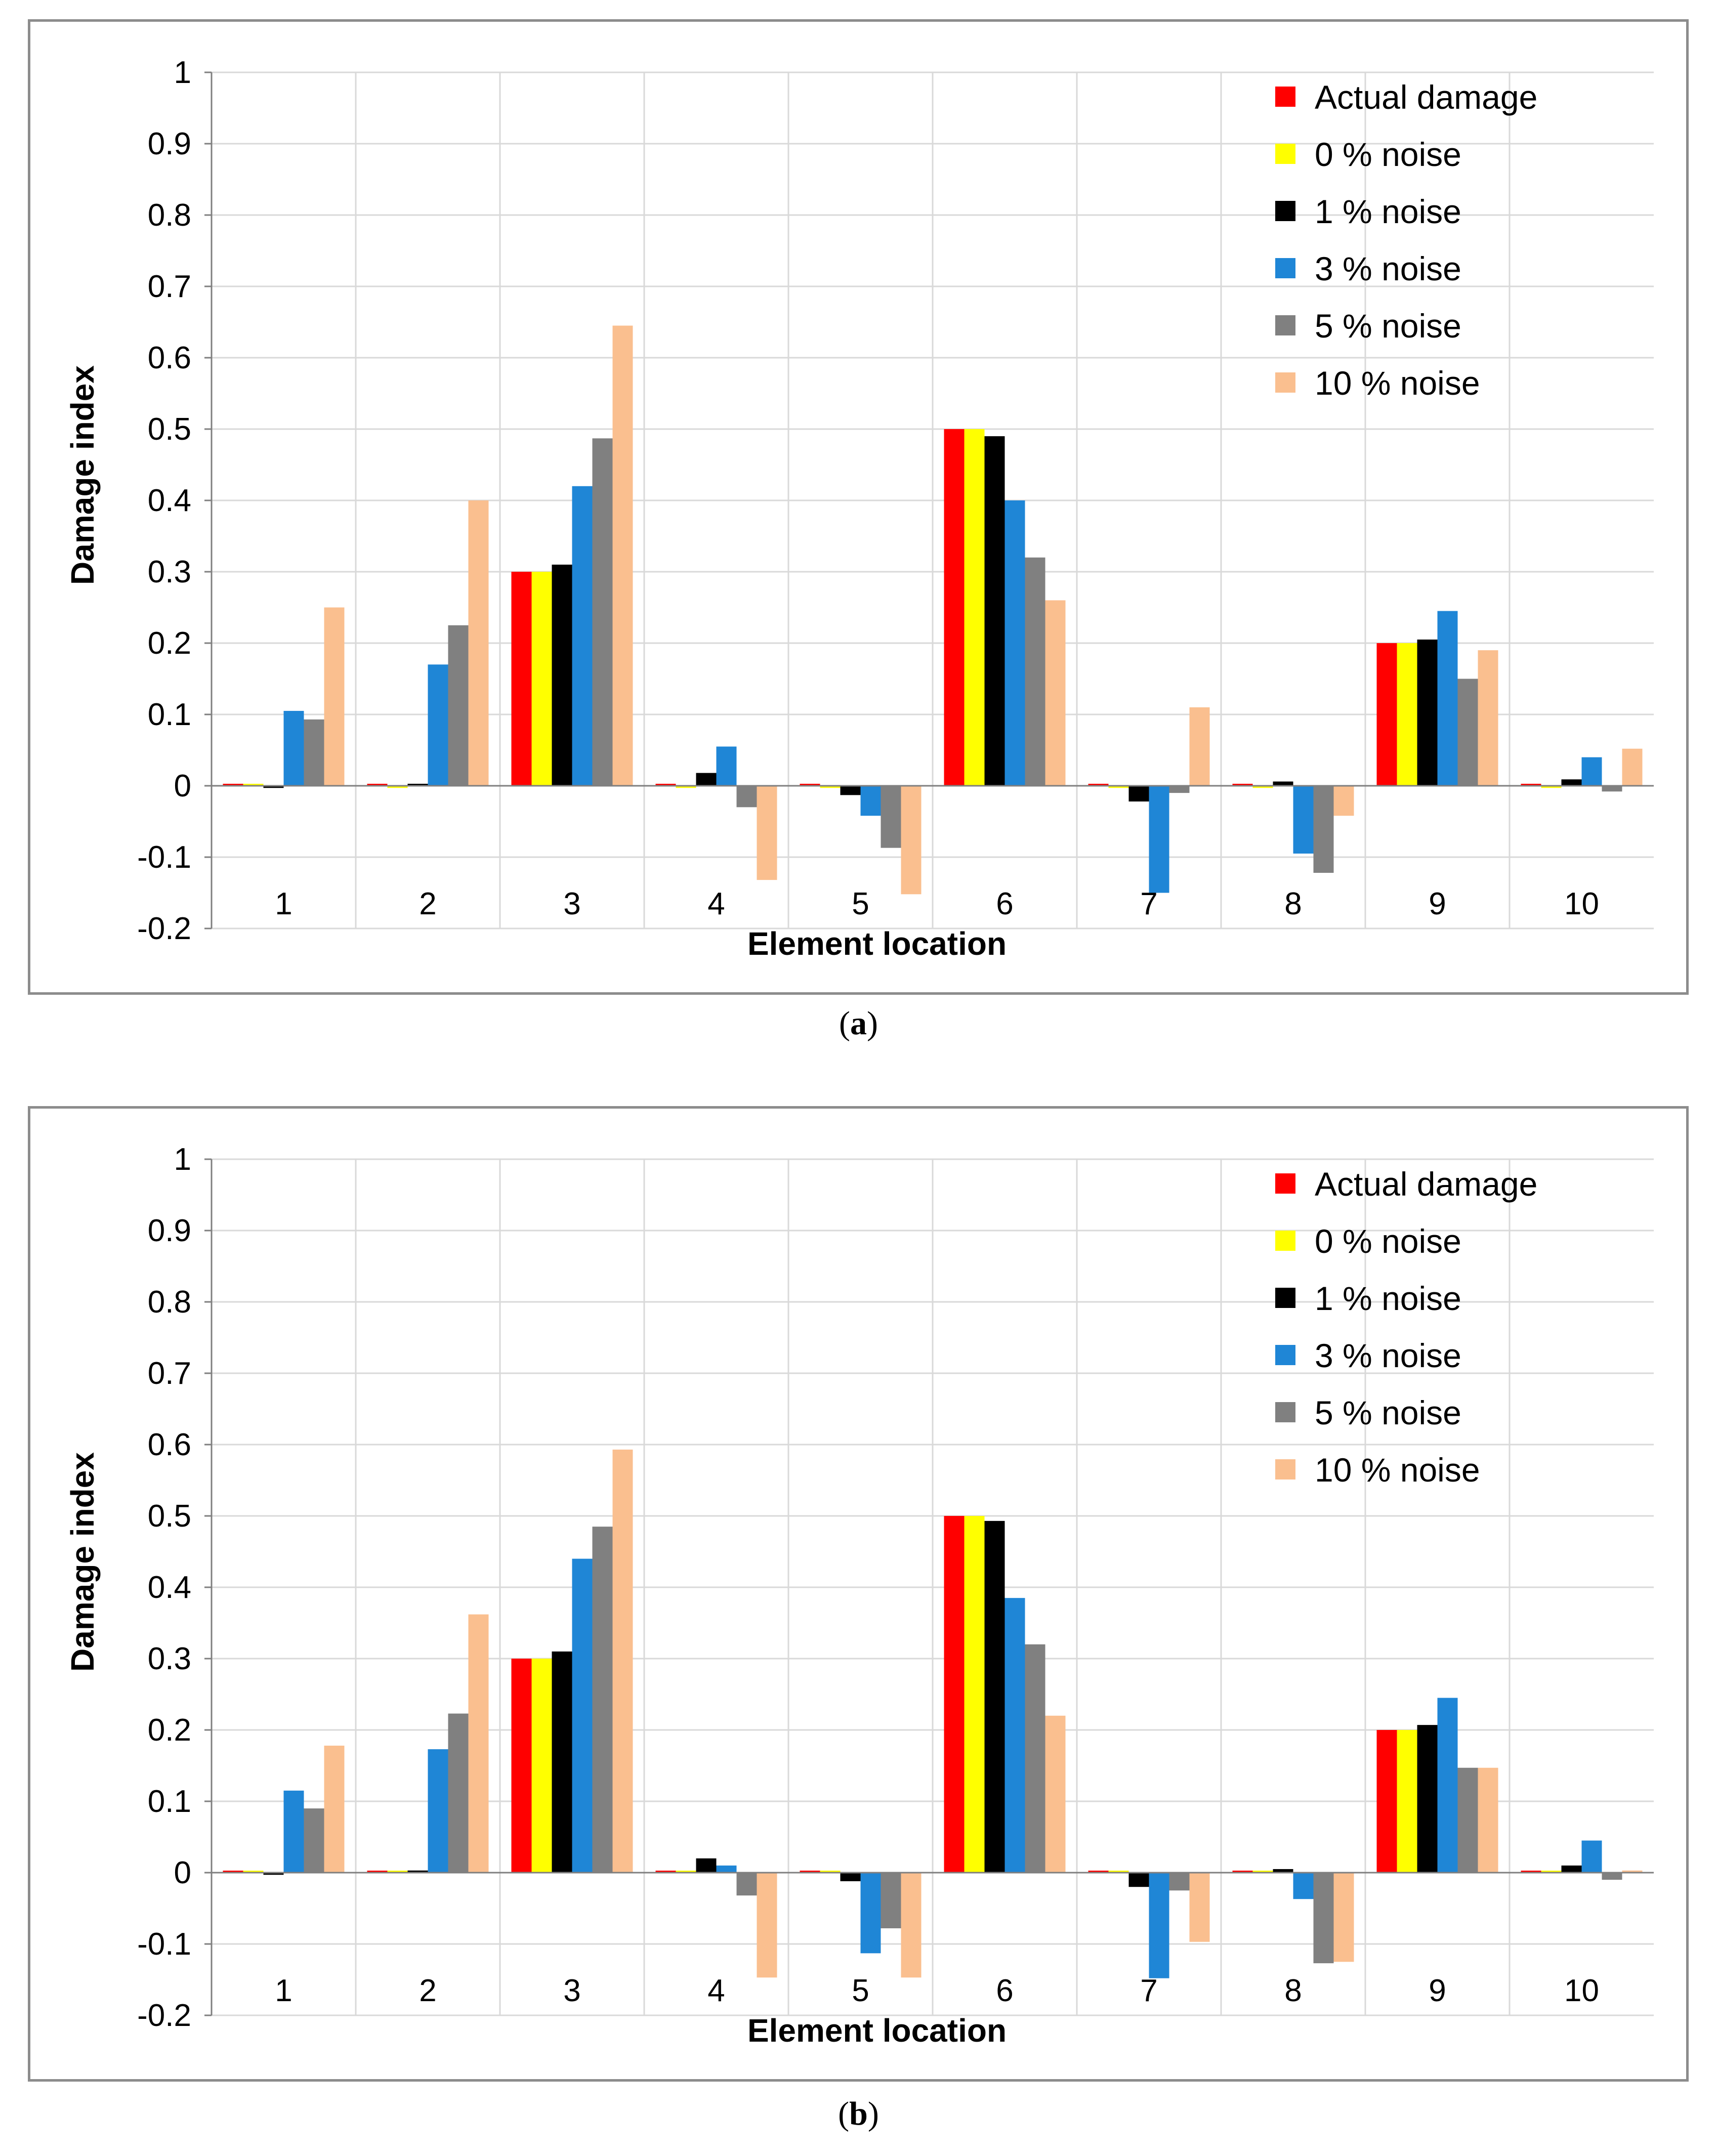  I want to click on caption-a: (a), so click(858, 1023).